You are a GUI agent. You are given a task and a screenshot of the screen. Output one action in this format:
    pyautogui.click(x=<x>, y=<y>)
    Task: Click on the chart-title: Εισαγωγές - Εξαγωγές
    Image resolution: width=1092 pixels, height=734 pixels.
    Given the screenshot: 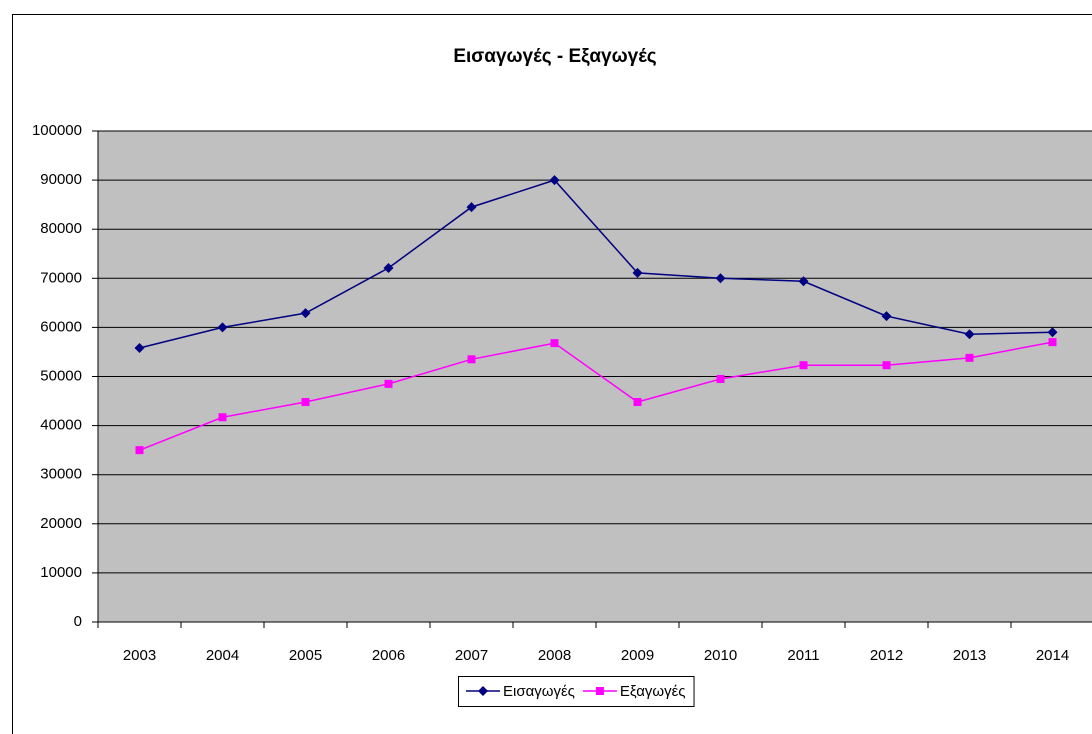 What is the action you would take?
    pyautogui.click(x=554, y=56)
    